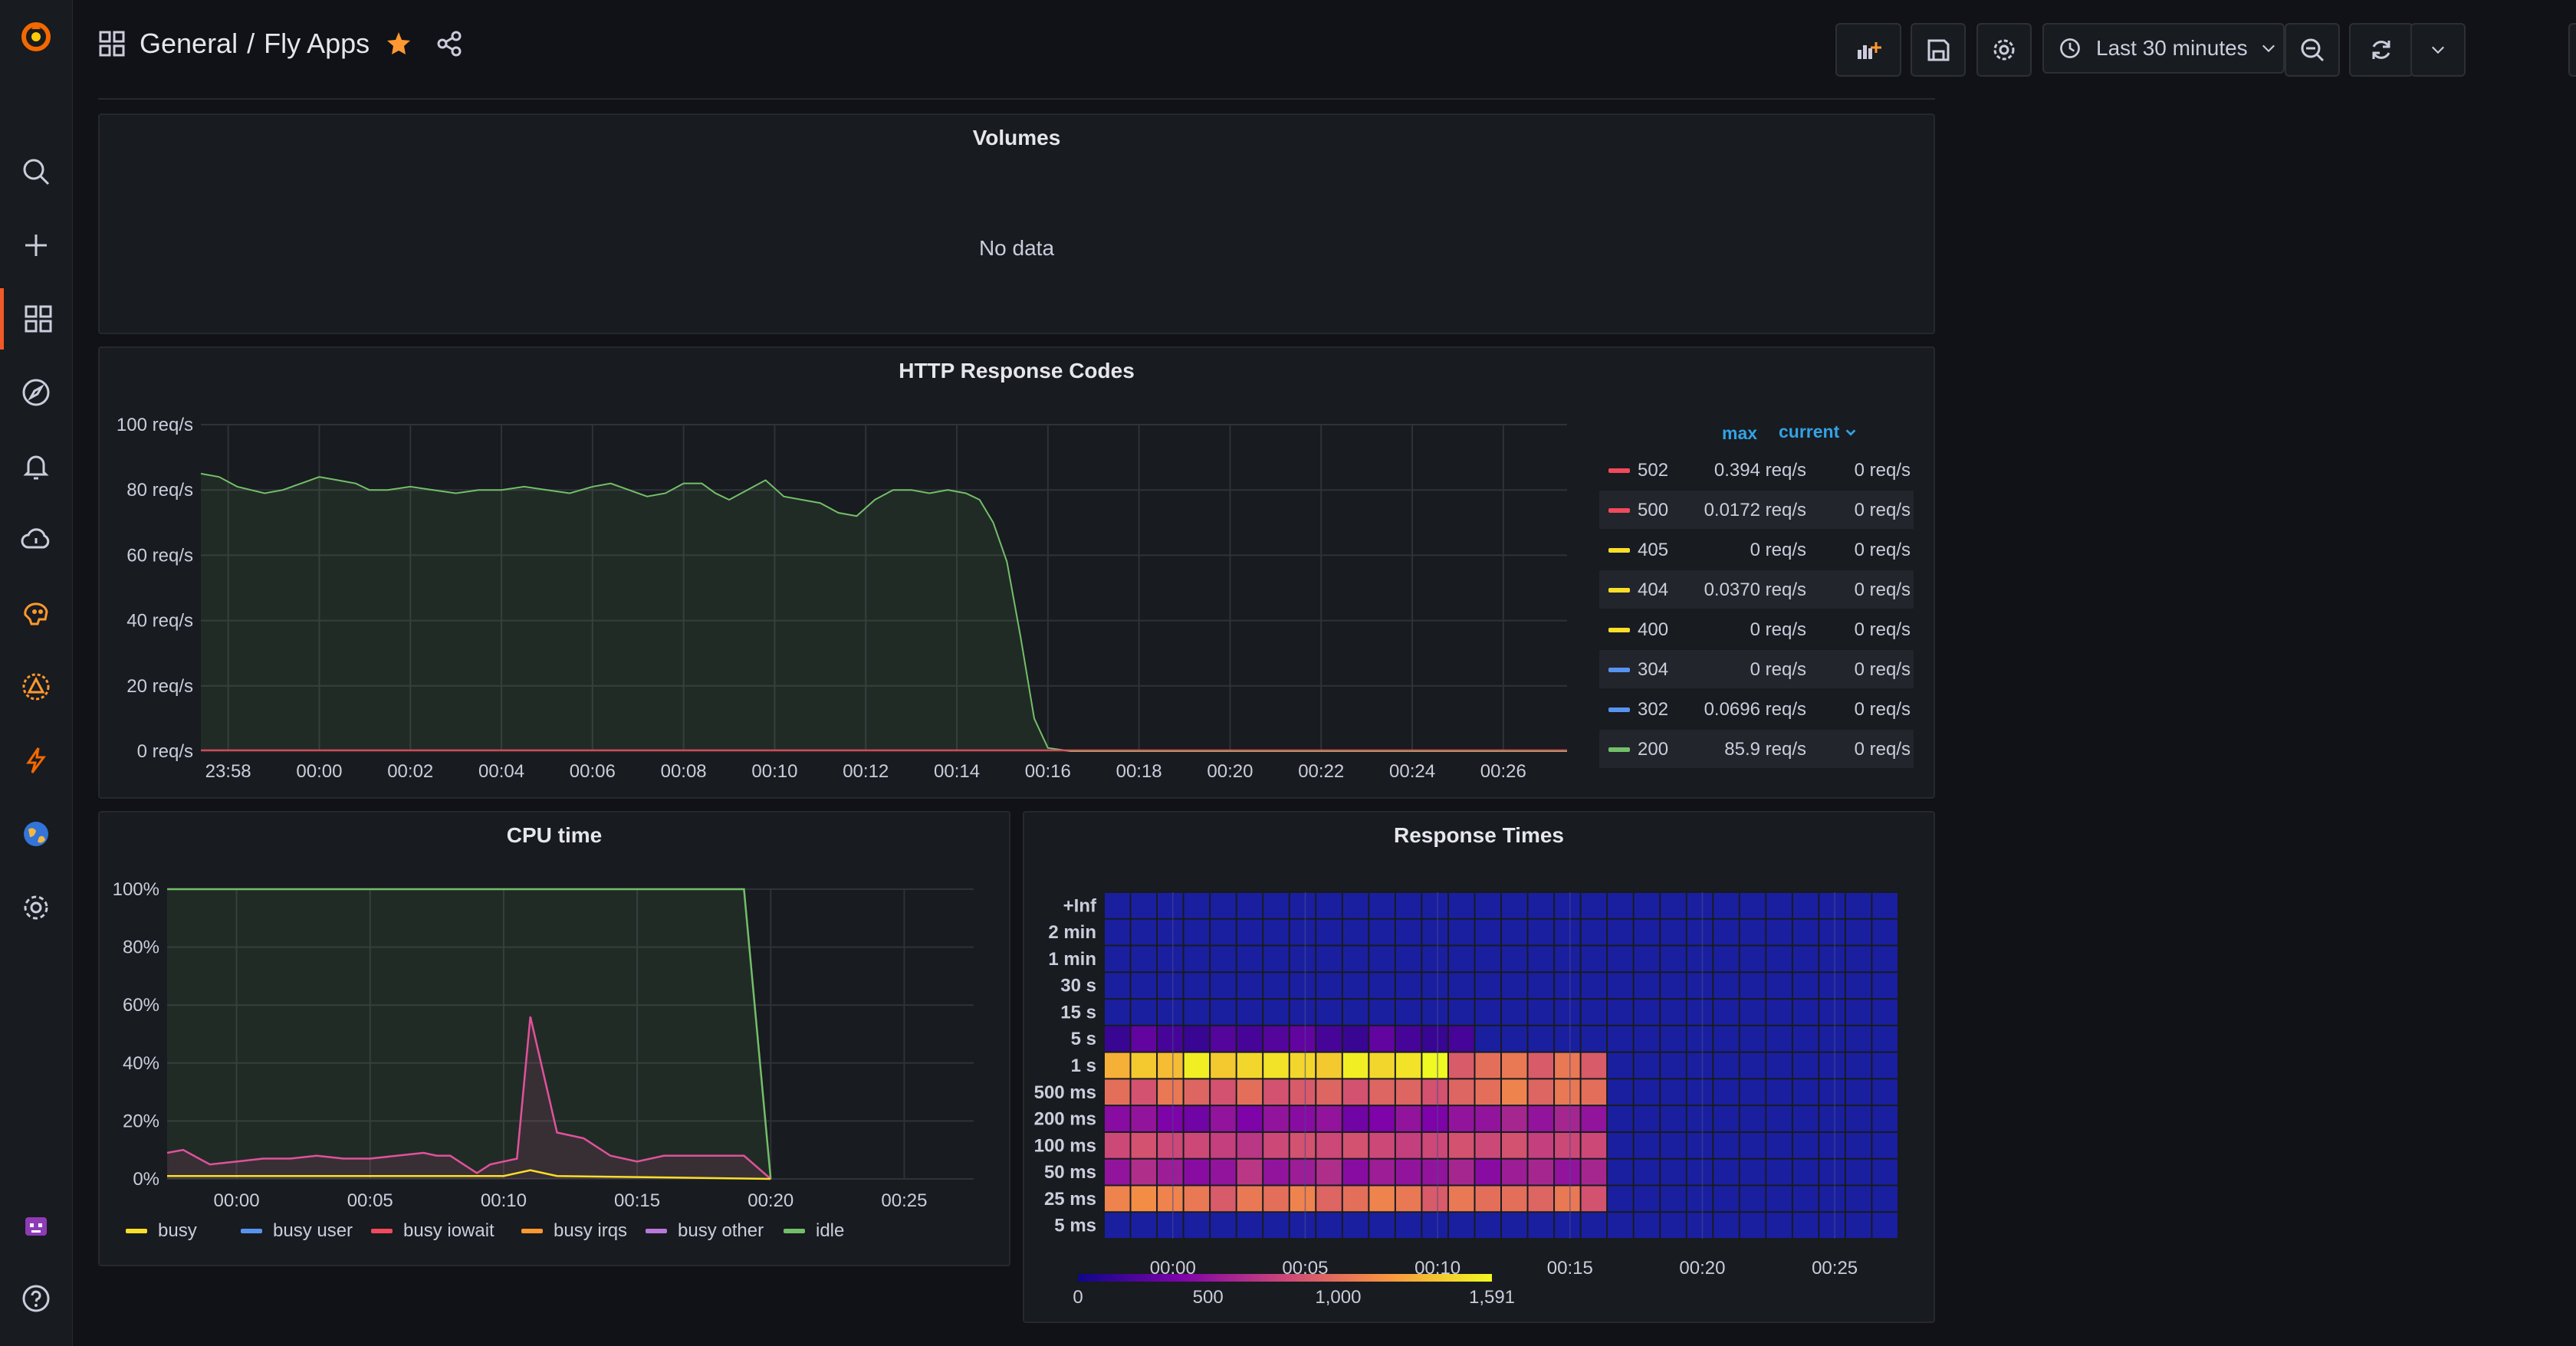 The height and width of the screenshot is (1346, 2576). I want to click on legend-series-name: 502, so click(1653, 470).